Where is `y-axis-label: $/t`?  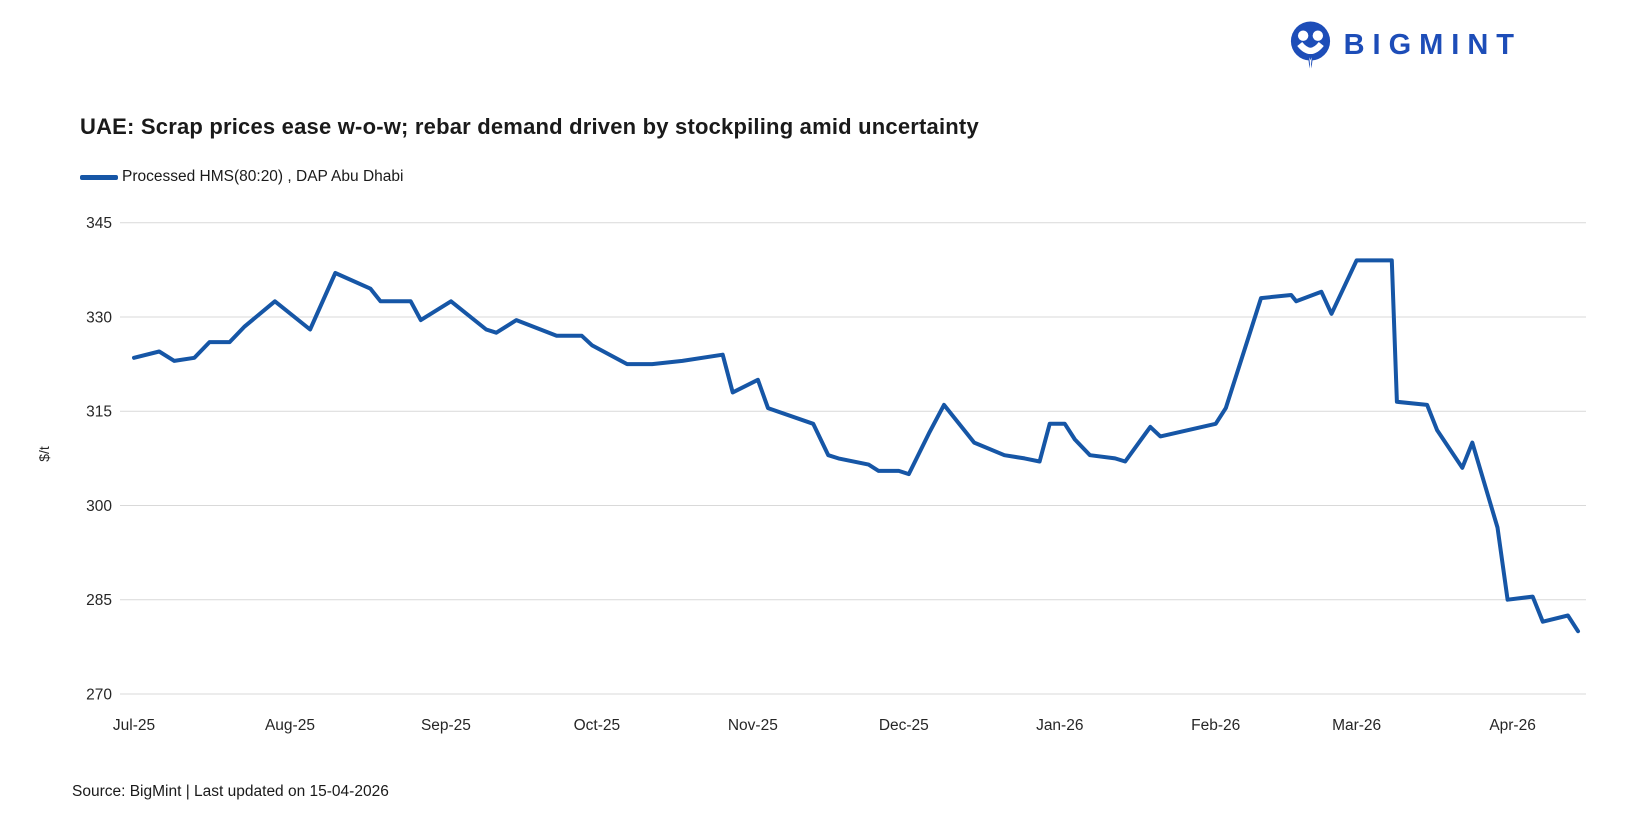
y-axis-label: $/t is located at coordinates (44, 454).